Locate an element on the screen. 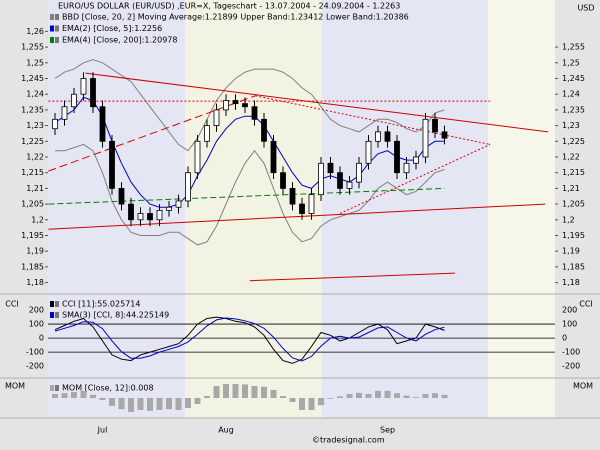 The height and width of the screenshot is (450, 600). y2-tick-label: 1,235 is located at coordinates (573, 109).